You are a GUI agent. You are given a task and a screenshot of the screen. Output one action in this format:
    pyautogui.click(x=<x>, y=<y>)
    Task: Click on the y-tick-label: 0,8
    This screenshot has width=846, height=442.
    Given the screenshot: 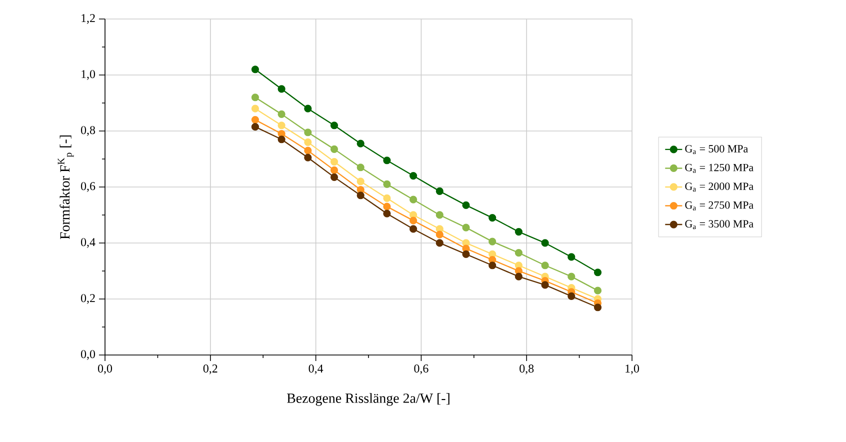 What is the action you would take?
    pyautogui.click(x=88, y=131)
    